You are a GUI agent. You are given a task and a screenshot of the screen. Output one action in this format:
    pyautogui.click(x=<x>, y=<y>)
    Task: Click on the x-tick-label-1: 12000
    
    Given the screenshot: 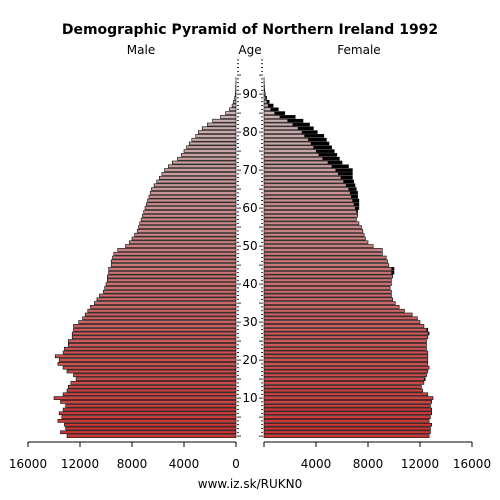 What is the action you would take?
    pyautogui.click(x=80, y=464)
    